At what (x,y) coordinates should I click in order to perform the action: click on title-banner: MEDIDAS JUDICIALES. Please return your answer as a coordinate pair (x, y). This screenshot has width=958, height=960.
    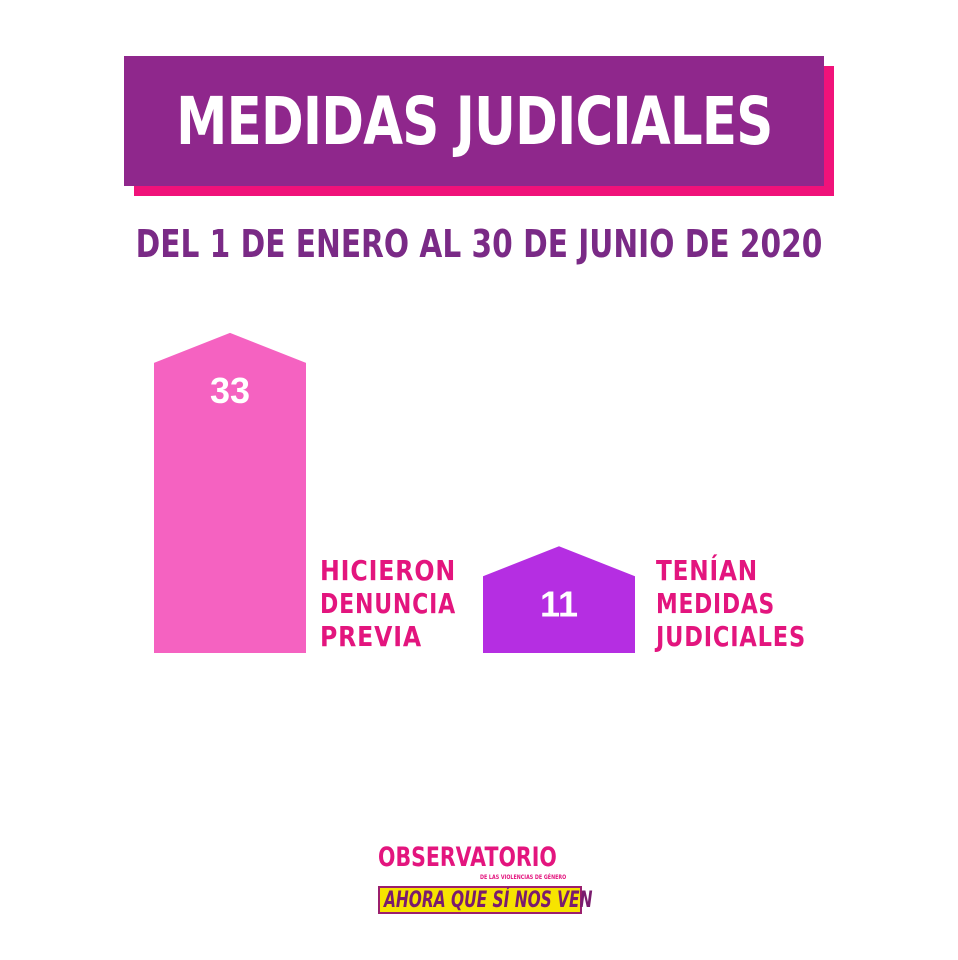
    Looking at the image, I should click on (481, 126).